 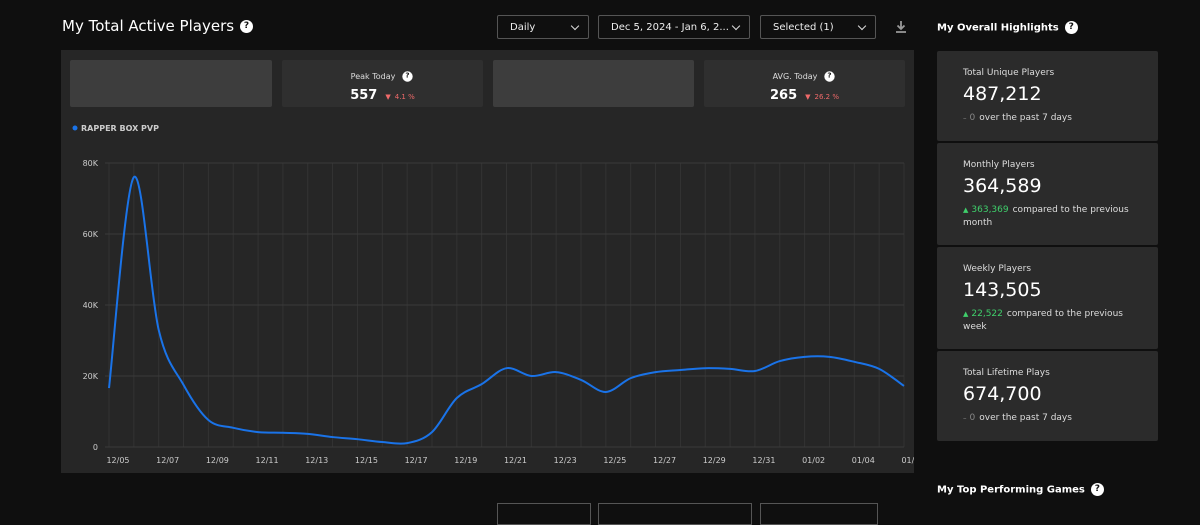 What do you see at coordinates (784, 95) in the screenshot?
I see `stat-value: 265` at bounding box center [784, 95].